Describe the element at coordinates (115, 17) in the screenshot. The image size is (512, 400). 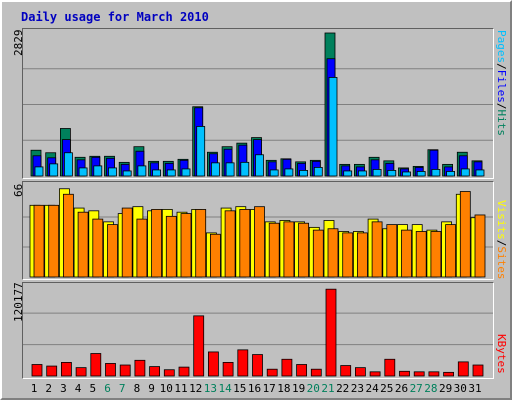
I see `chart-title: Daily usage for March 2010` at that location.